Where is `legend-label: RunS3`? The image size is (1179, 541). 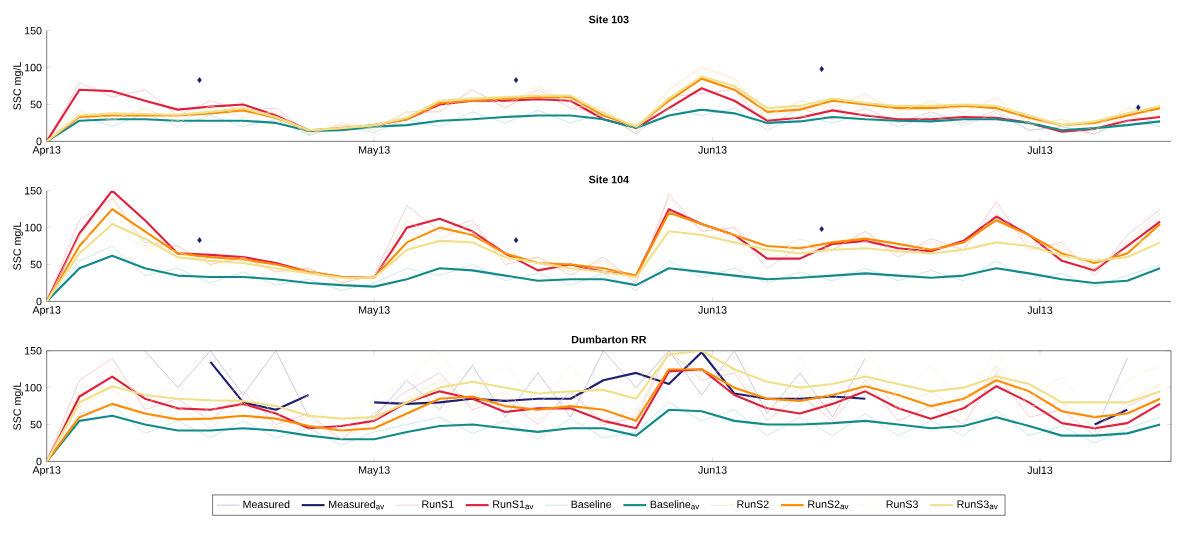 legend-label: RunS3 is located at coordinates (902, 504).